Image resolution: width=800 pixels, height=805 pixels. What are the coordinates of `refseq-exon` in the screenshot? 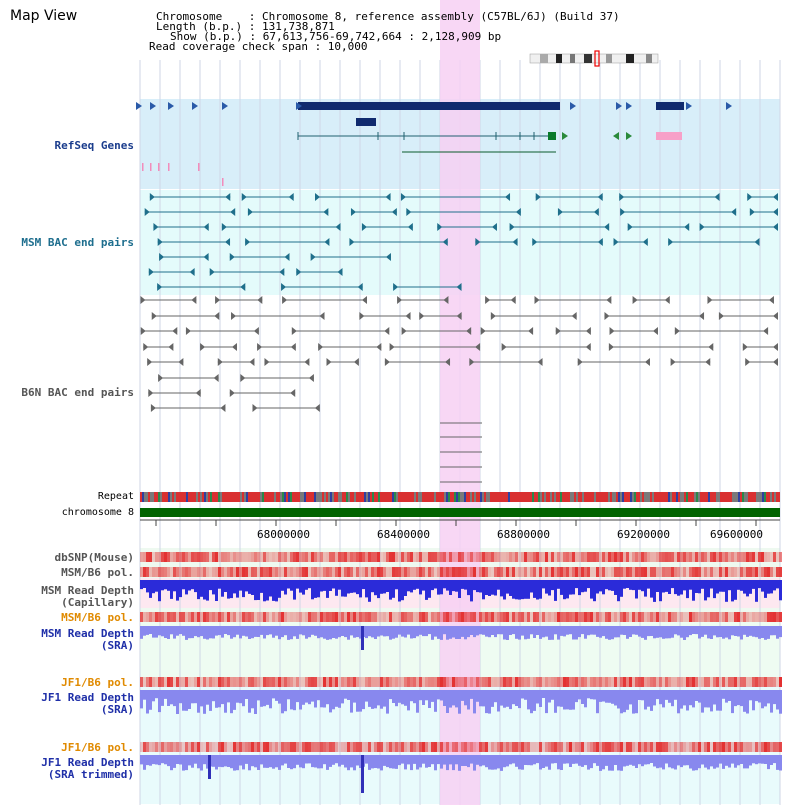 It's located at (552, 136).